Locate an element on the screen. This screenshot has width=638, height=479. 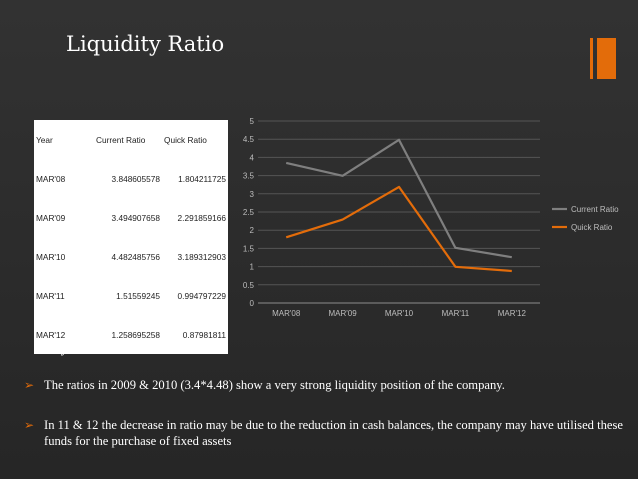
y-tick-label: 1 is located at coordinates (252, 267).